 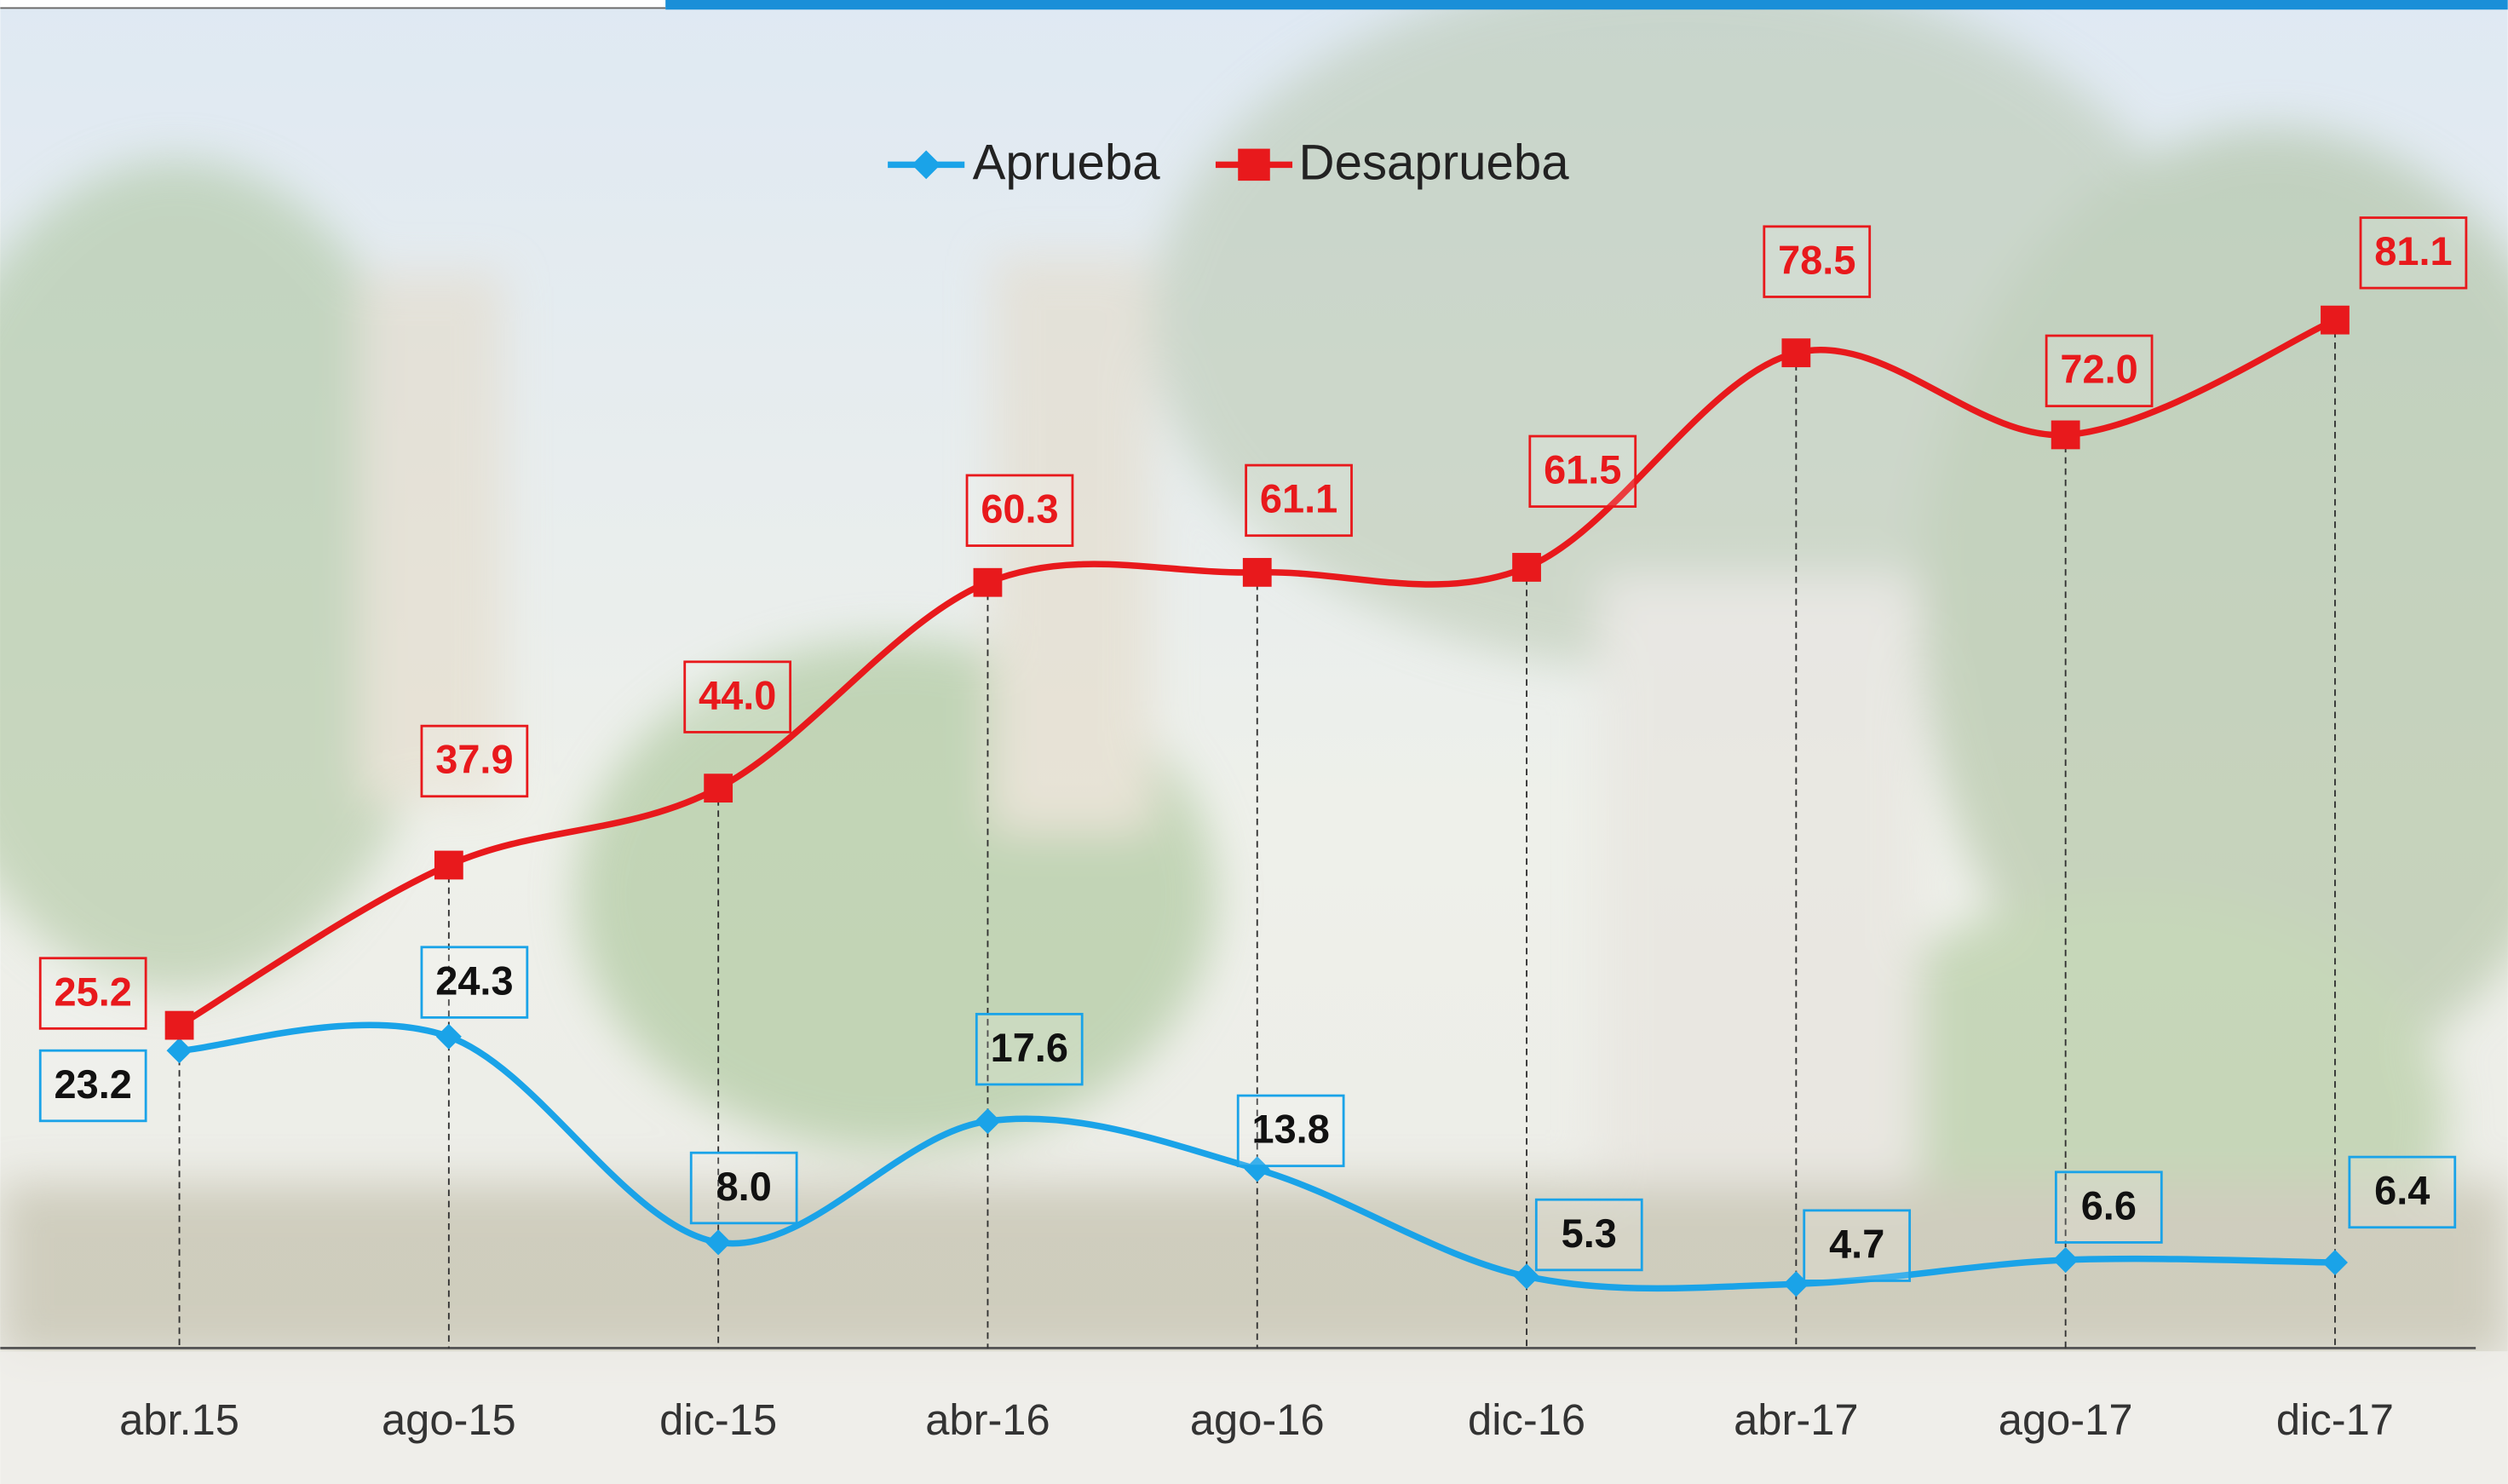 What do you see at coordinates (1434, 163) in the screenshot?
I see `legend-label: Desaprueba` at bounding box center [1434, 163].